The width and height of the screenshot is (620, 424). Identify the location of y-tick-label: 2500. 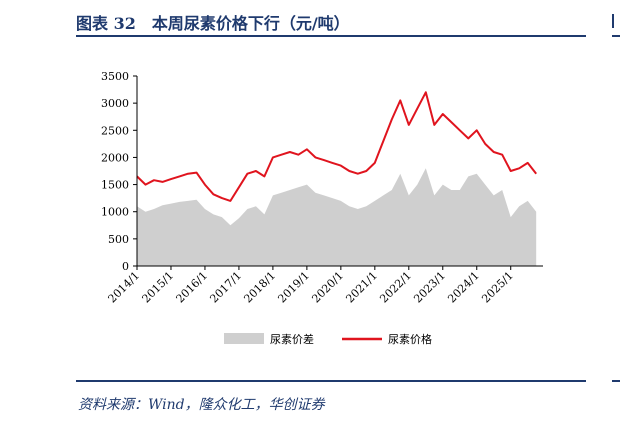
(115, 130).